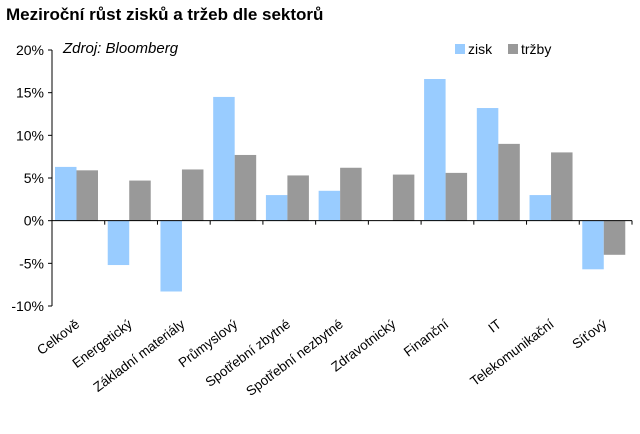 The width and height of the screenshot is (640, 434). I want to click on legend-swatch-zisk, so click(460, 49).